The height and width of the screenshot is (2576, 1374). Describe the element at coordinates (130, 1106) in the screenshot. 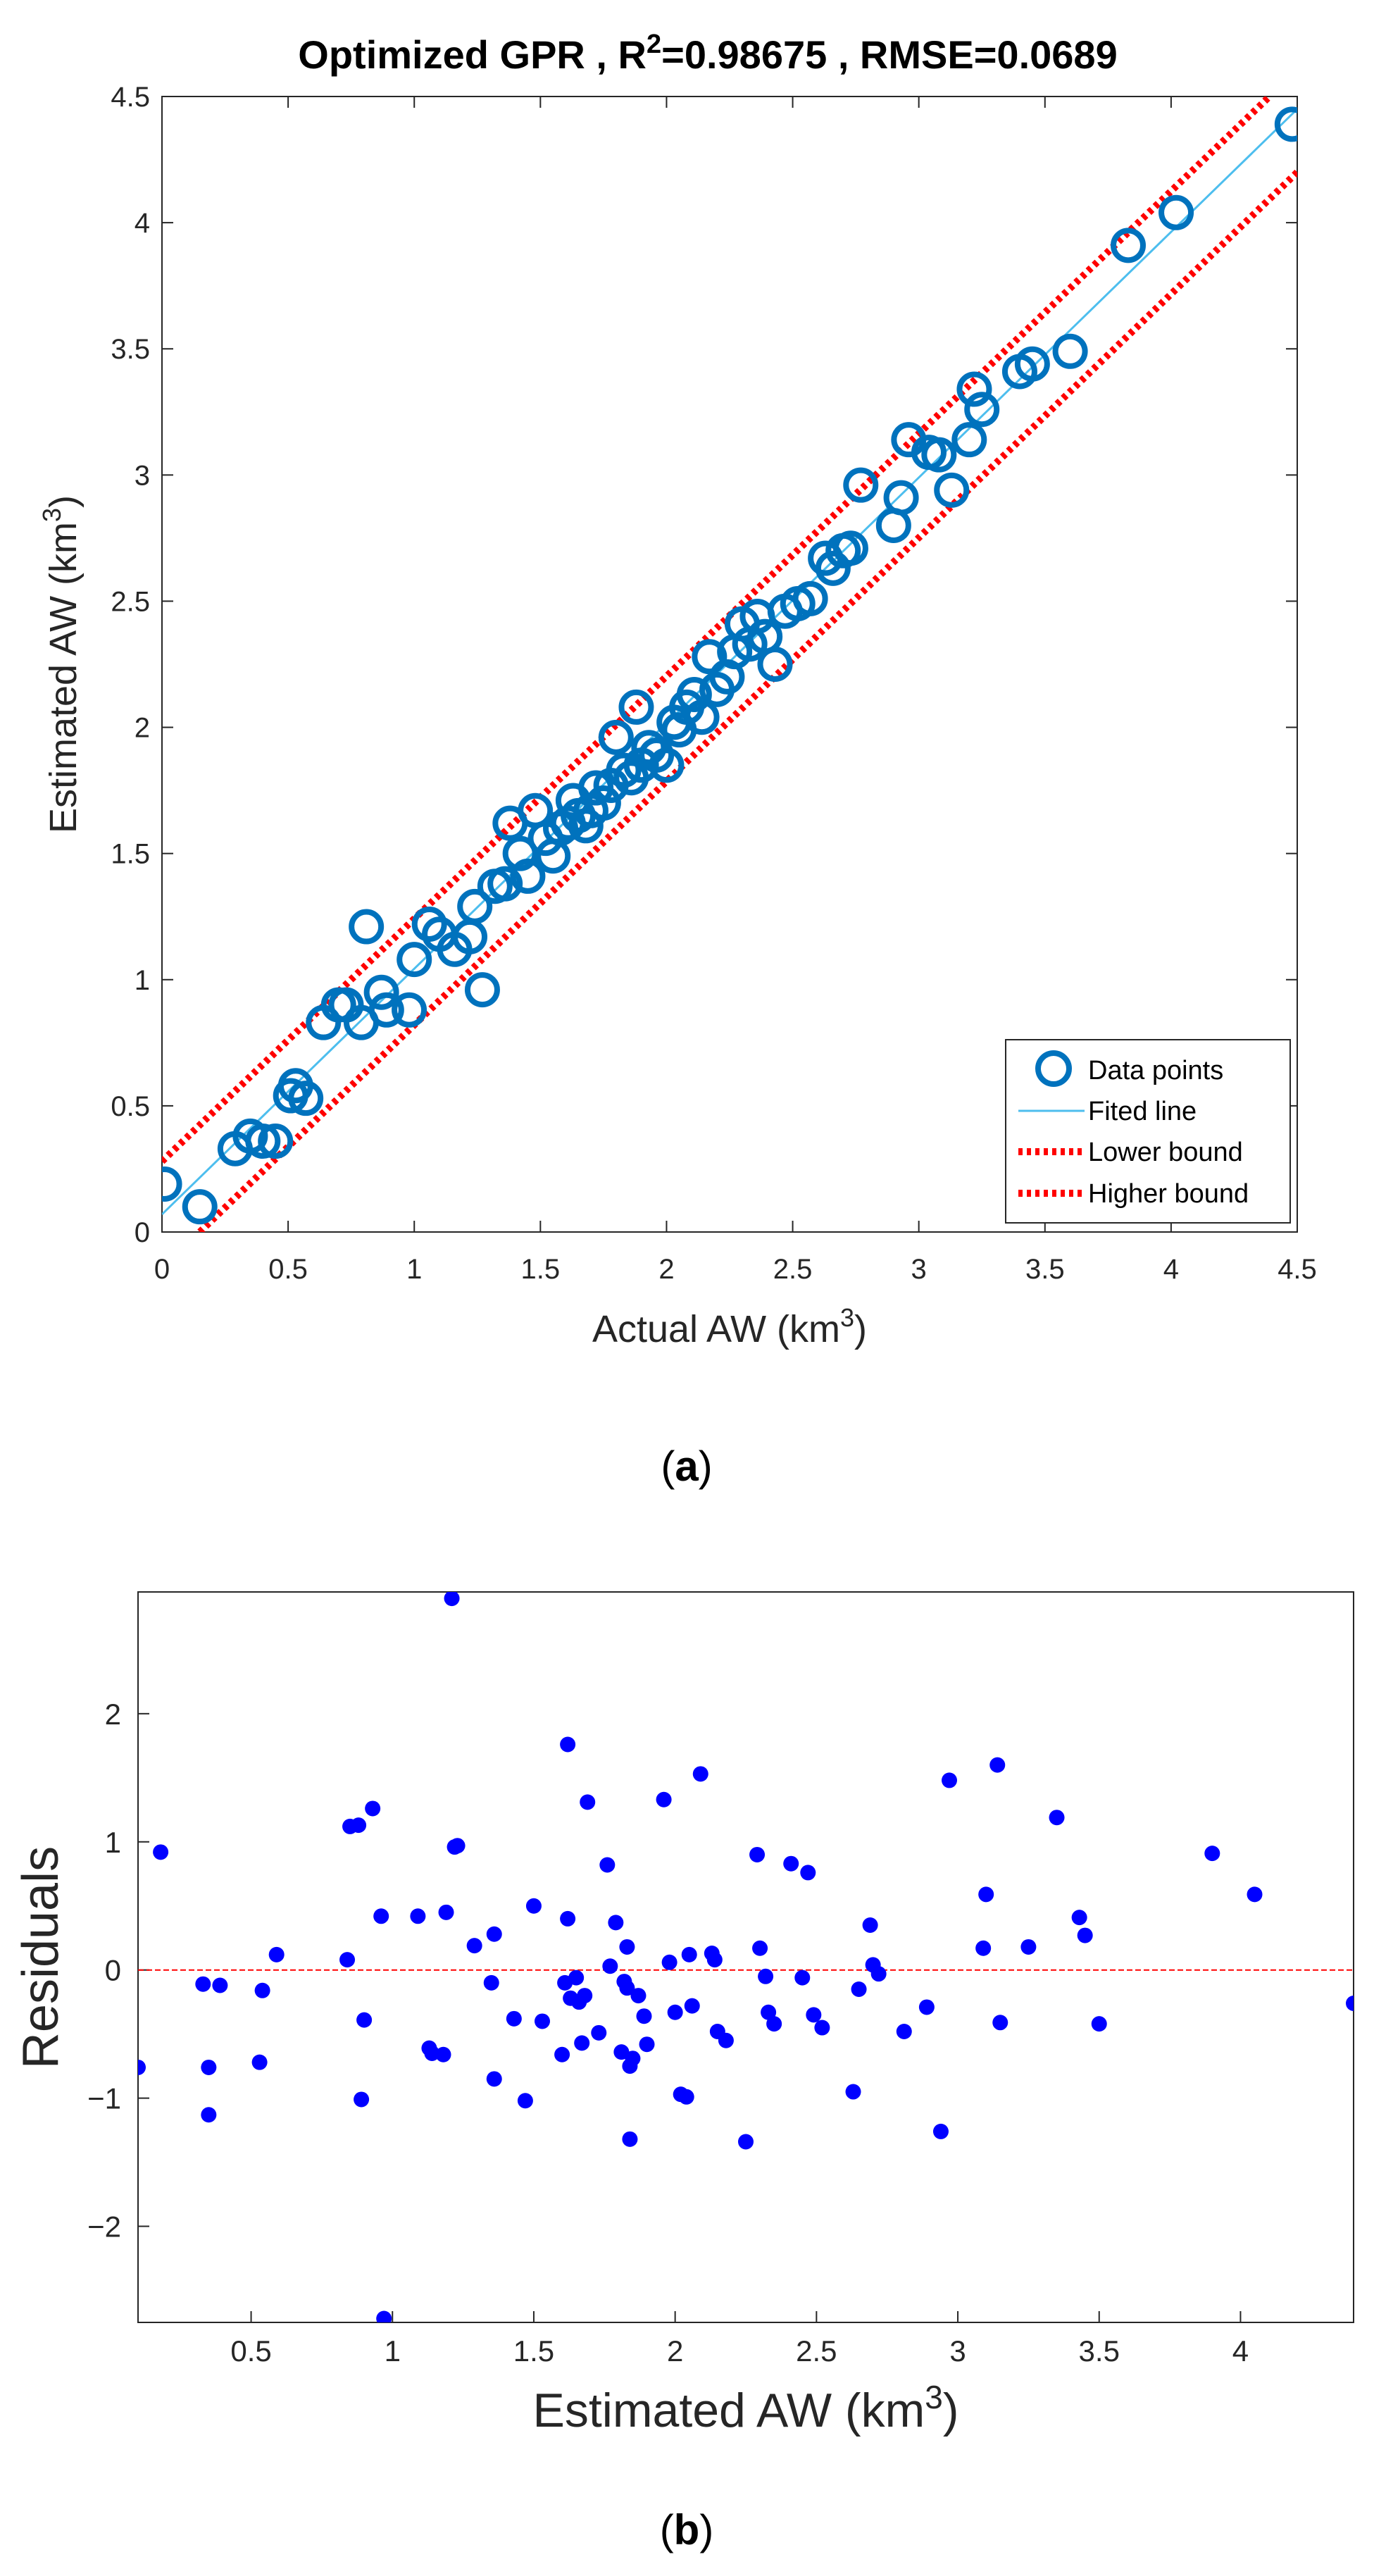

I see `y-tick-label: 0.5` at that location.